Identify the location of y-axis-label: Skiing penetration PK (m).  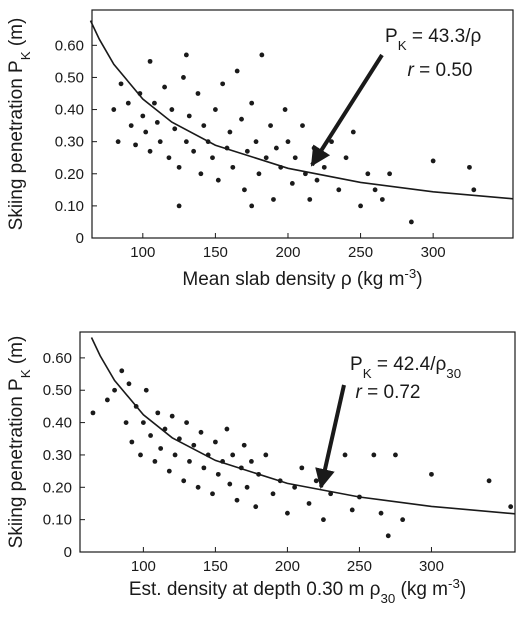
(19, 442).